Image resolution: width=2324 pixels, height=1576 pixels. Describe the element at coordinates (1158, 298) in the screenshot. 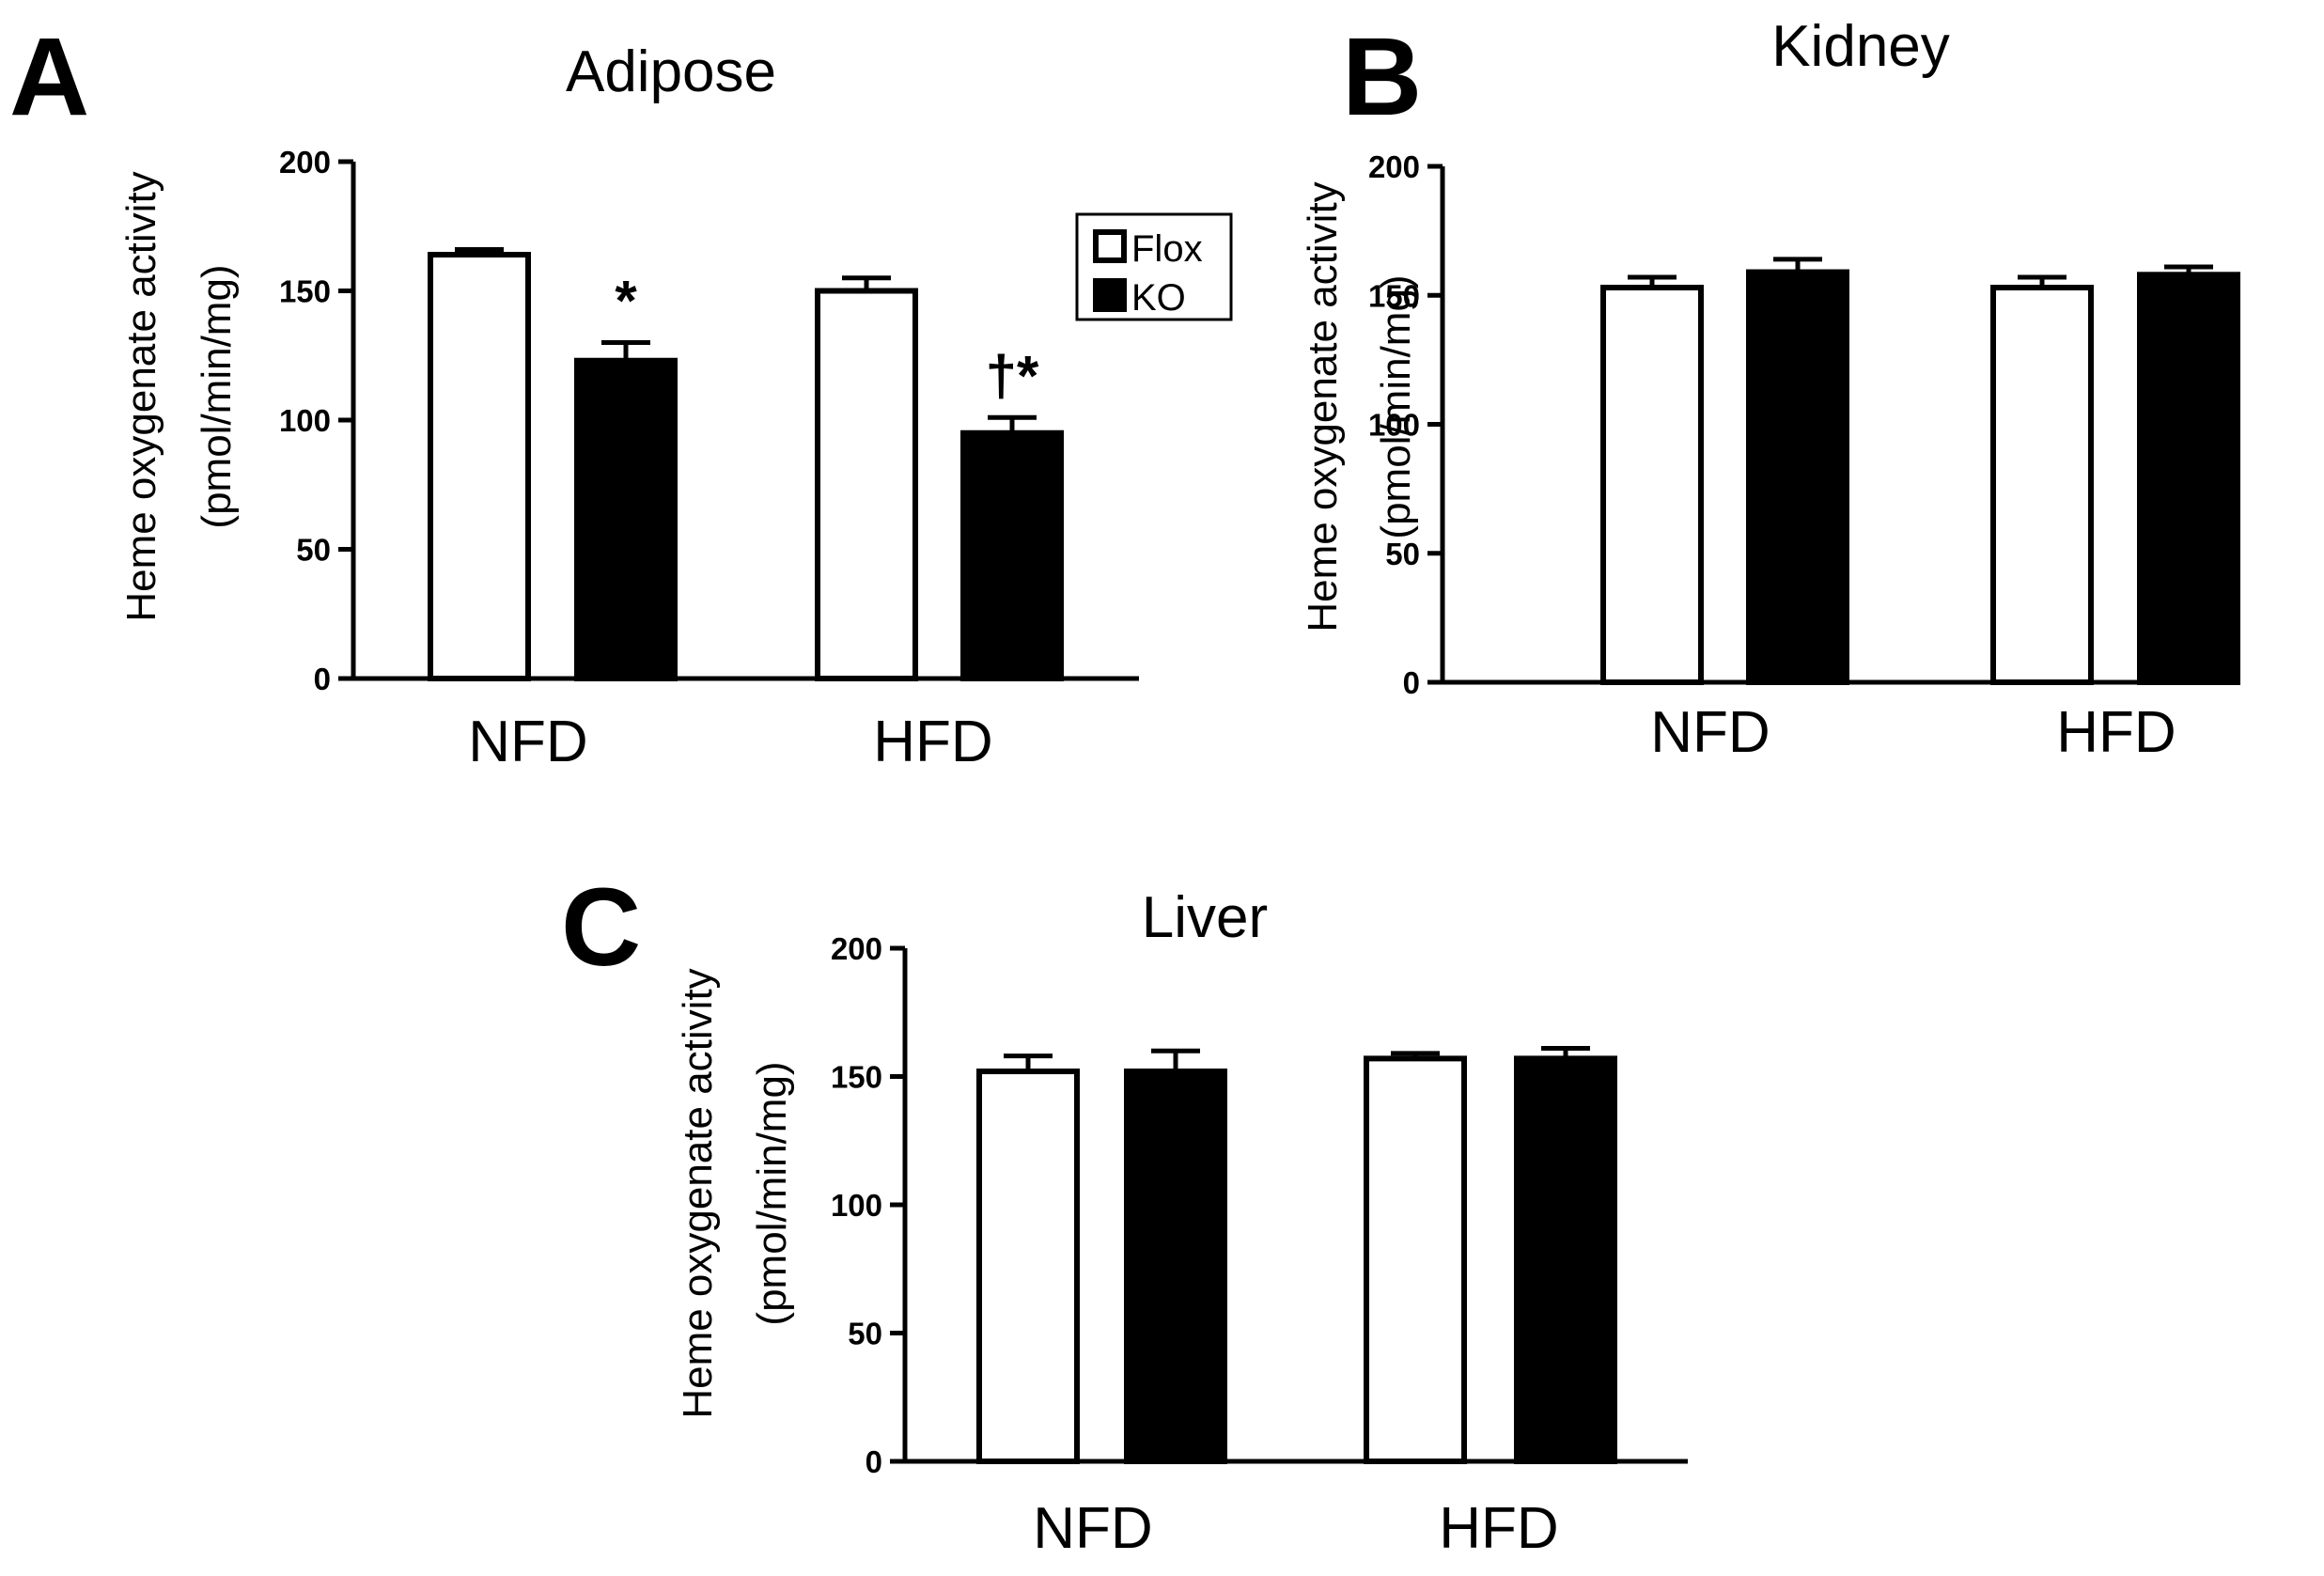

I see `legend-label-ko: KO` at that location.